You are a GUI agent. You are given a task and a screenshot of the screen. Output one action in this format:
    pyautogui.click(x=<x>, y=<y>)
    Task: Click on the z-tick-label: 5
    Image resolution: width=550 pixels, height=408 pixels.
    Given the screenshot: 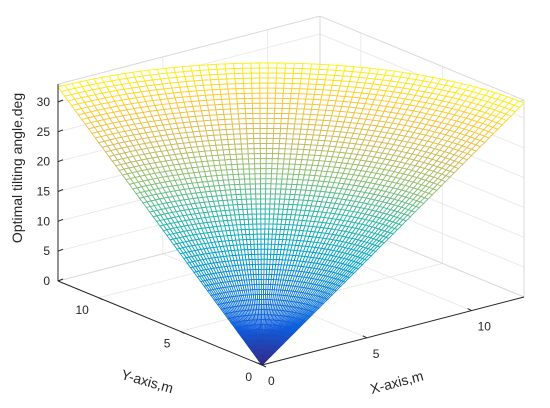 What is the action you would take?
    pyautogui.click(x=46, y=251)
    